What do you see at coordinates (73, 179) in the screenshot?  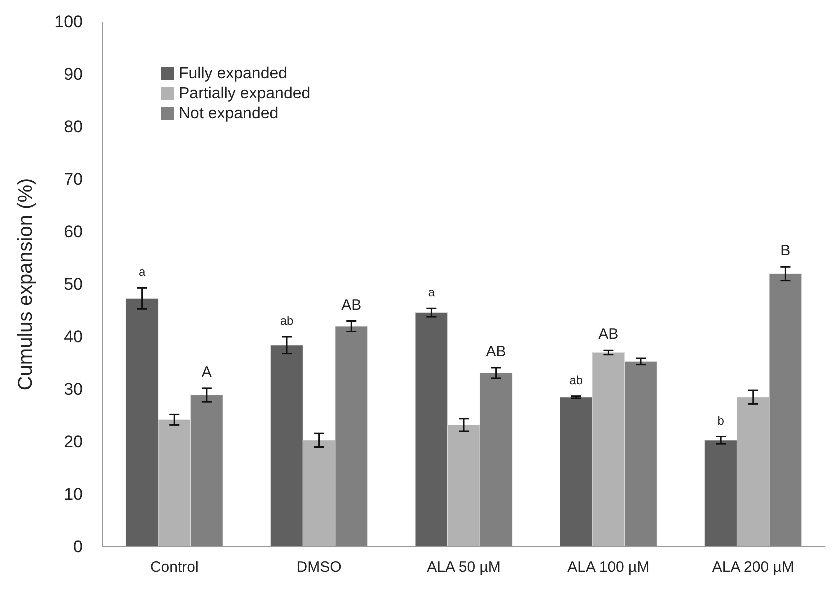 I see `y-tick-label: 70` at bounding box center [73, 179].